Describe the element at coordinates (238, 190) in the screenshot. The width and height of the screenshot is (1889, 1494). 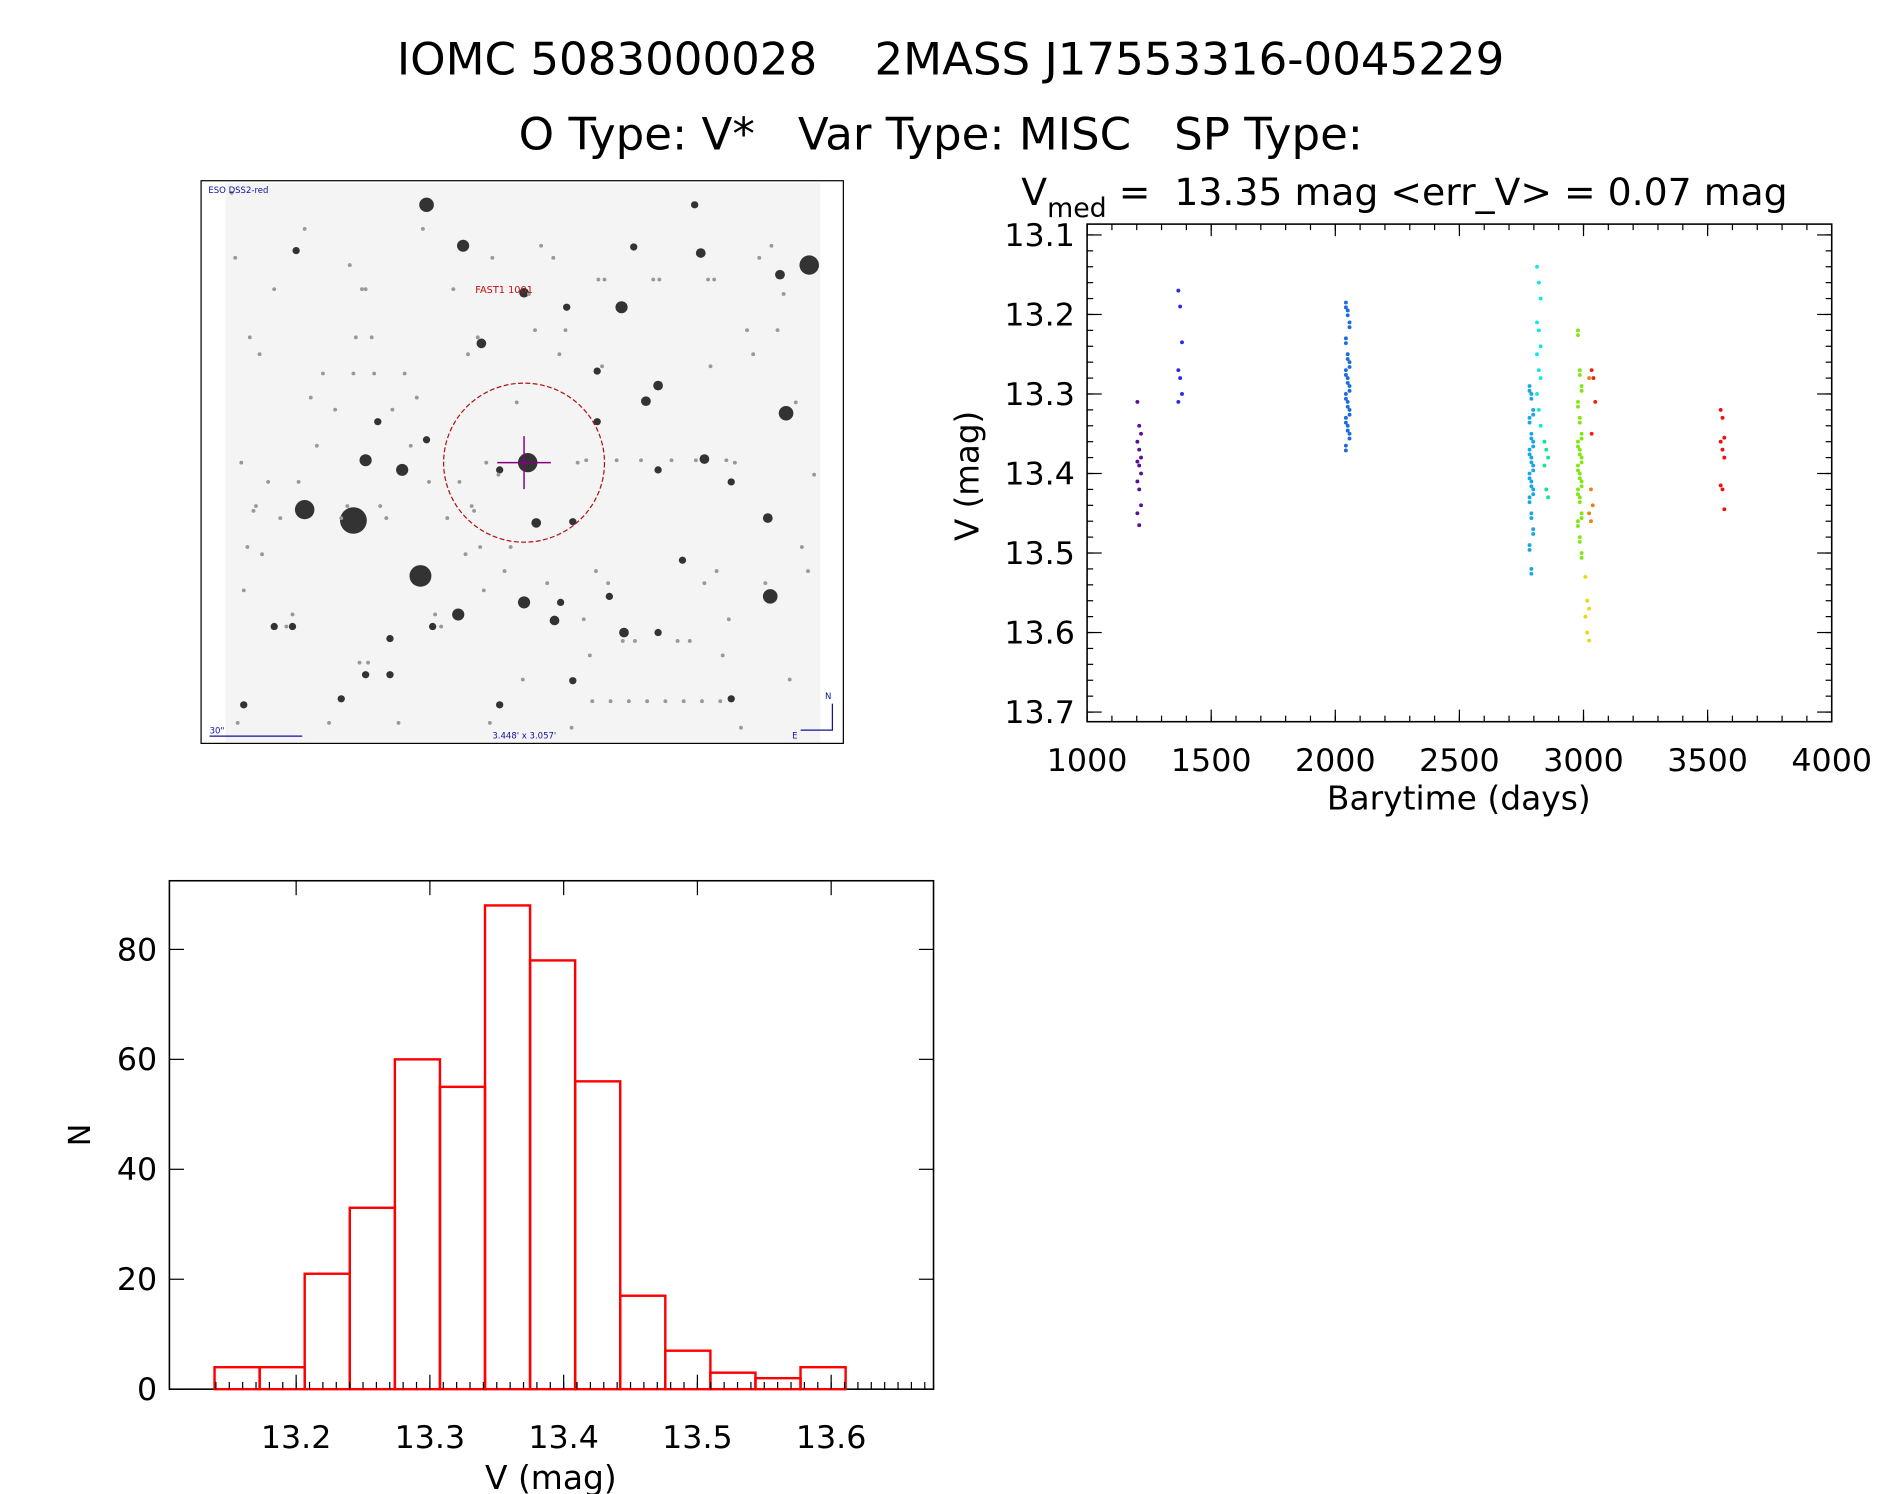
I see `survey-label: ESO DSS2-red` at that location.